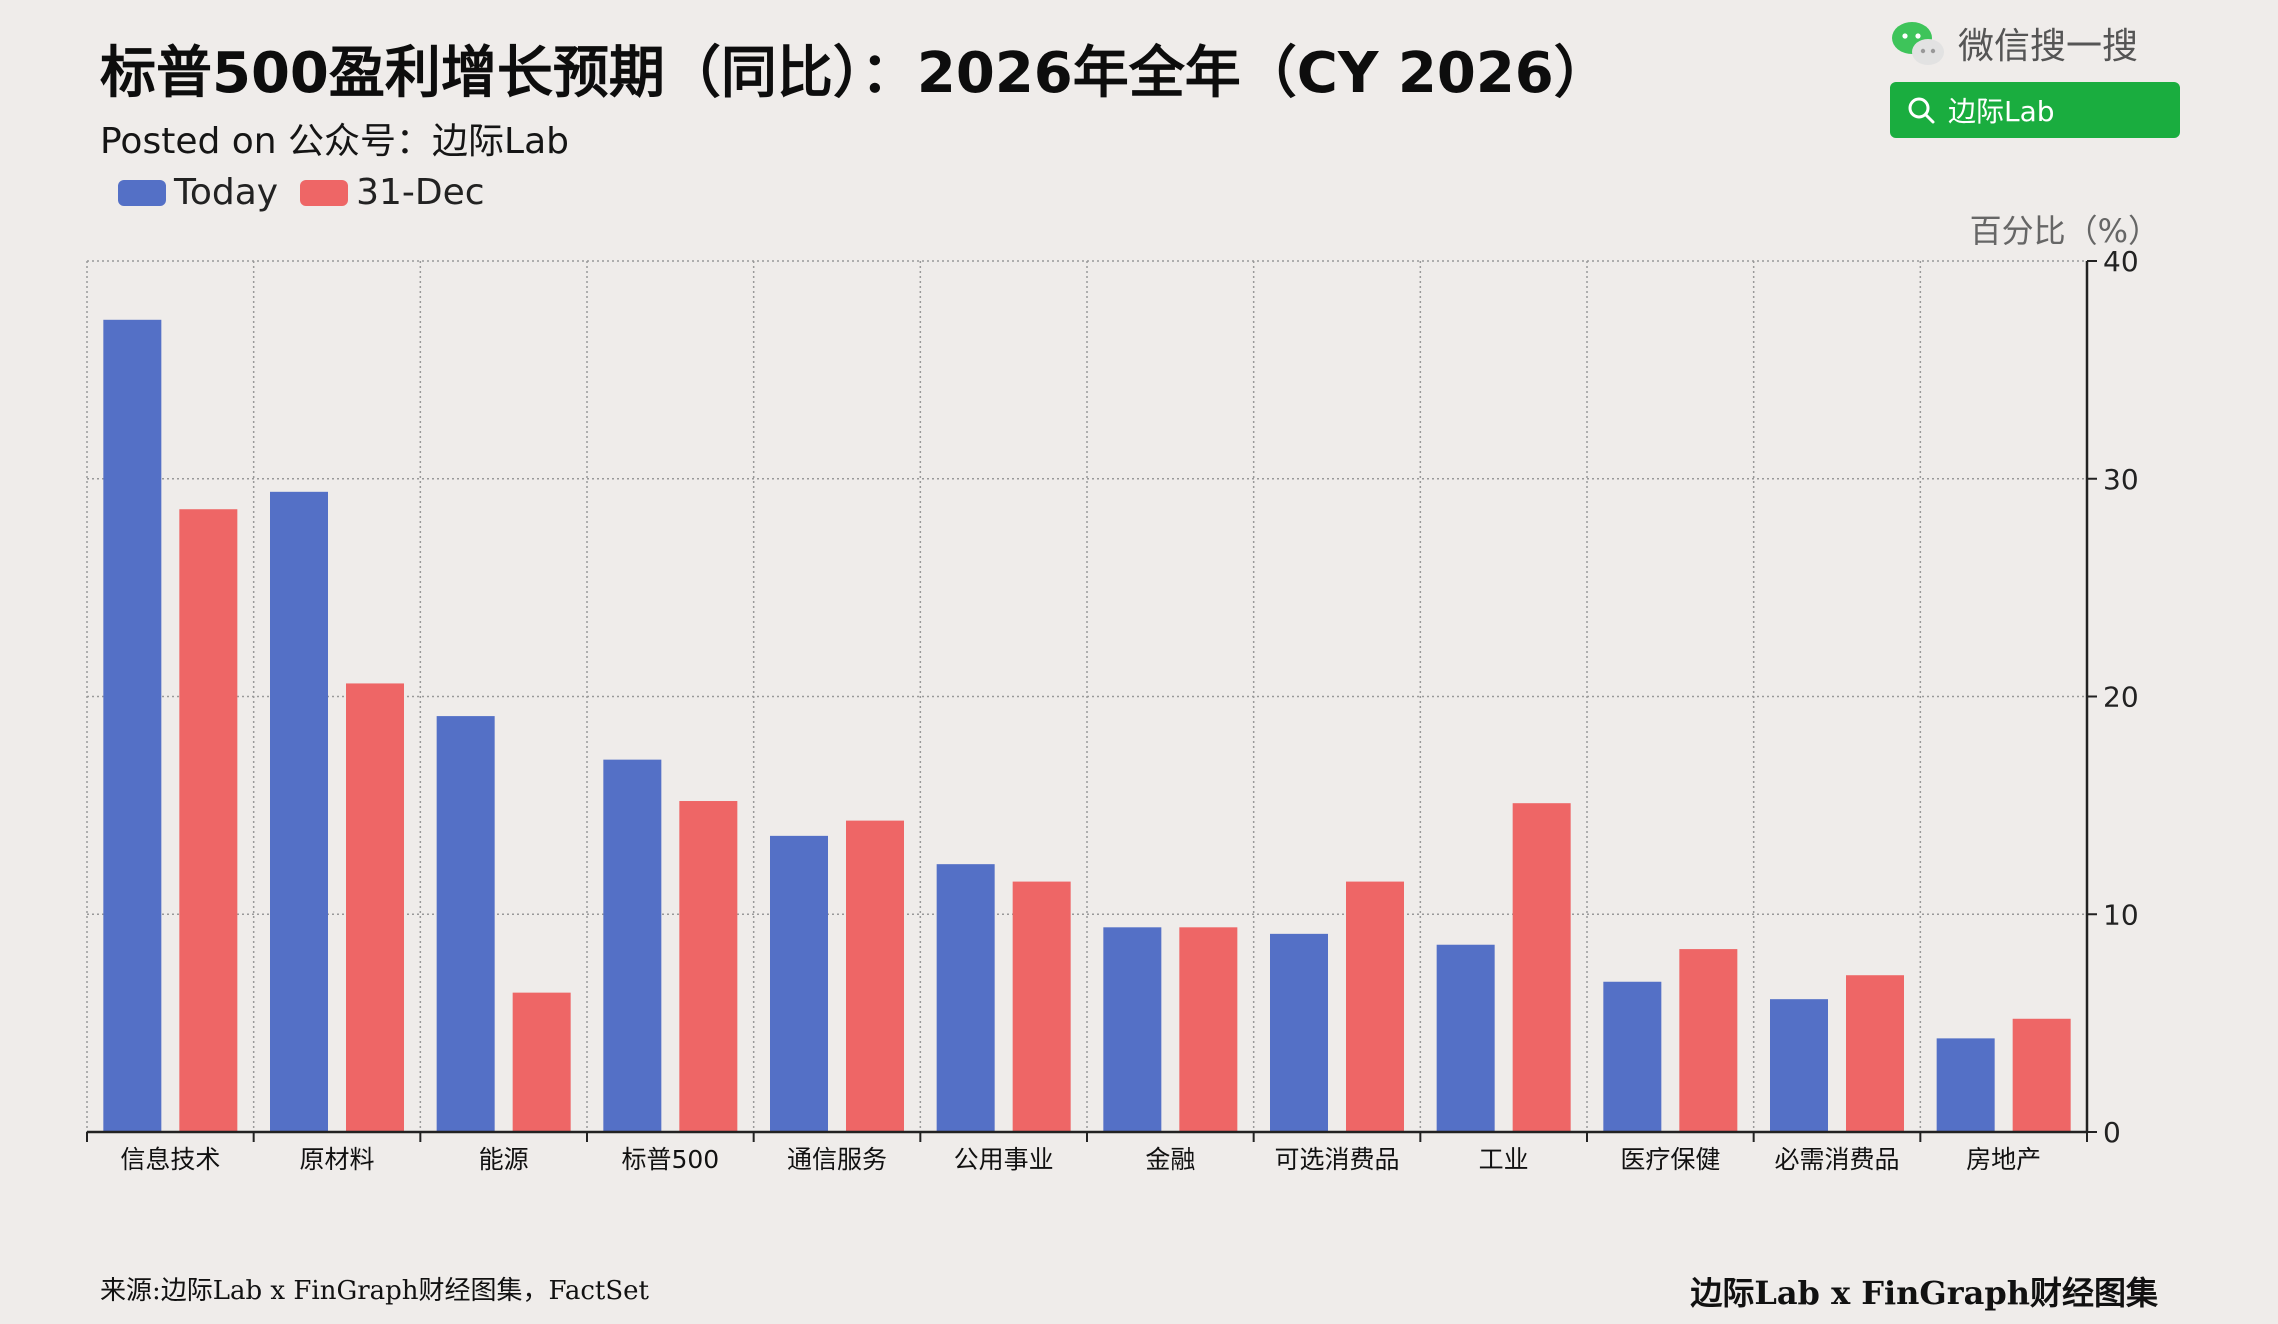 The height and width of the screenshot is (1324, 2278). What do you see at coordinates (1921, 110) in the screenshot?
I see `search-icon` at bounding box center [1921, 110].